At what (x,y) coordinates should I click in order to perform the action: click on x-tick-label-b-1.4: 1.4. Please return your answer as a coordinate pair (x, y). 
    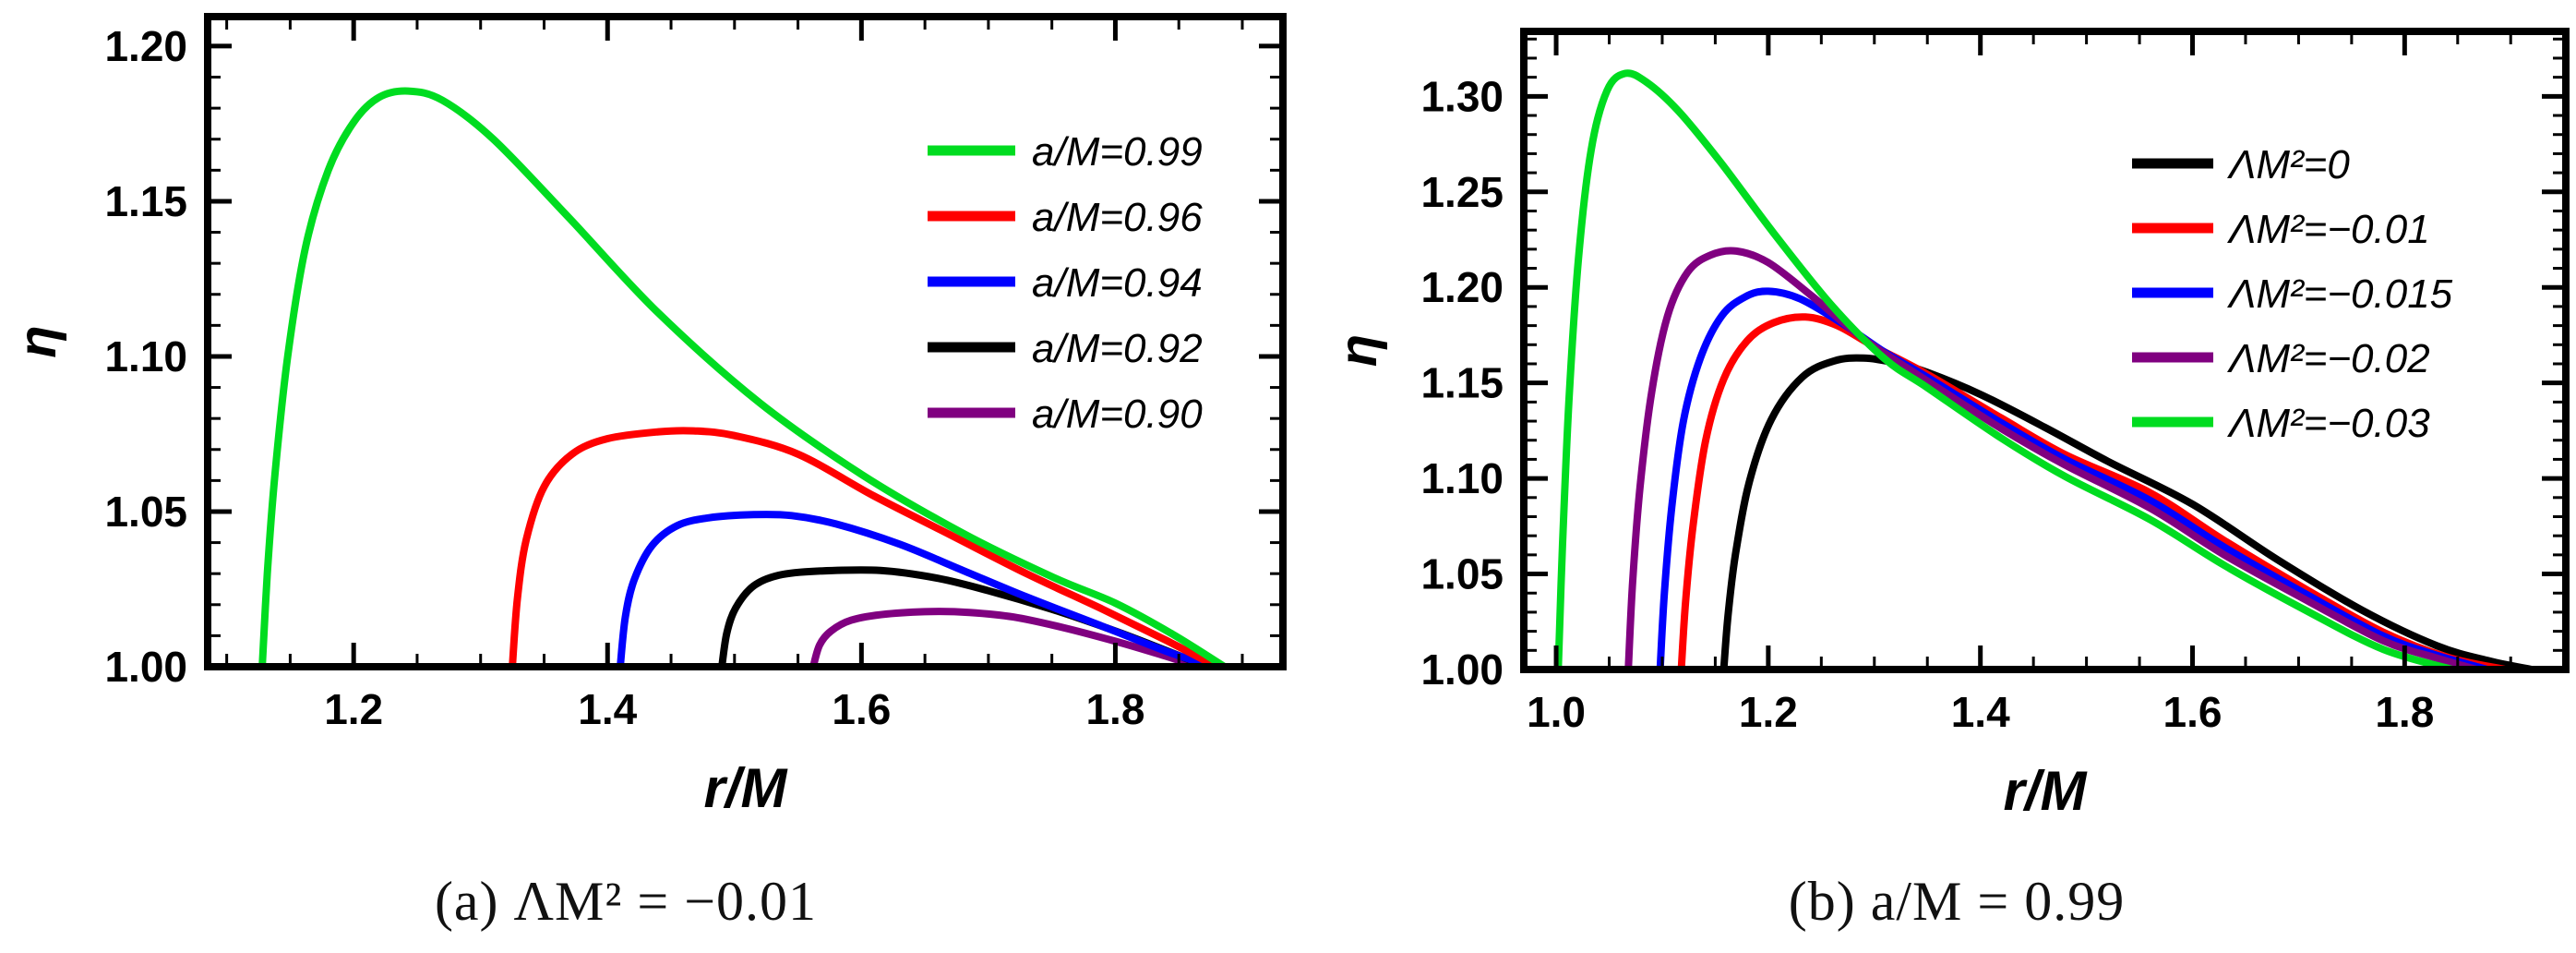
    Looking at the image, I should click on (1981, 712).